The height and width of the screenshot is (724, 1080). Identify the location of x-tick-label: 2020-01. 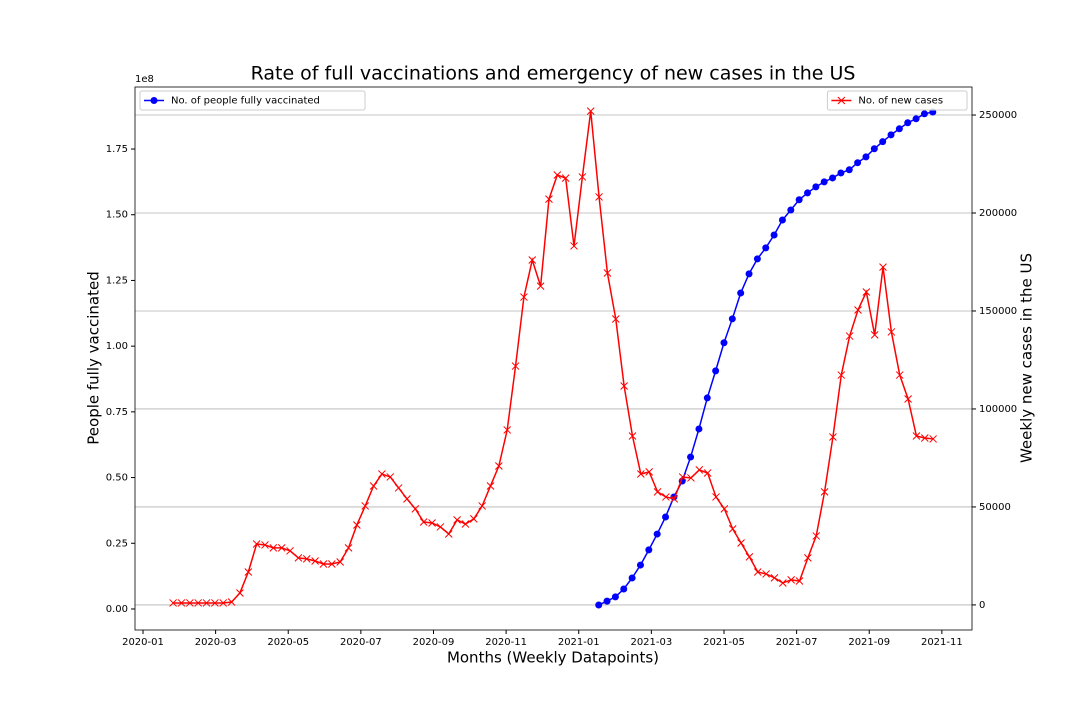
(143, 642).